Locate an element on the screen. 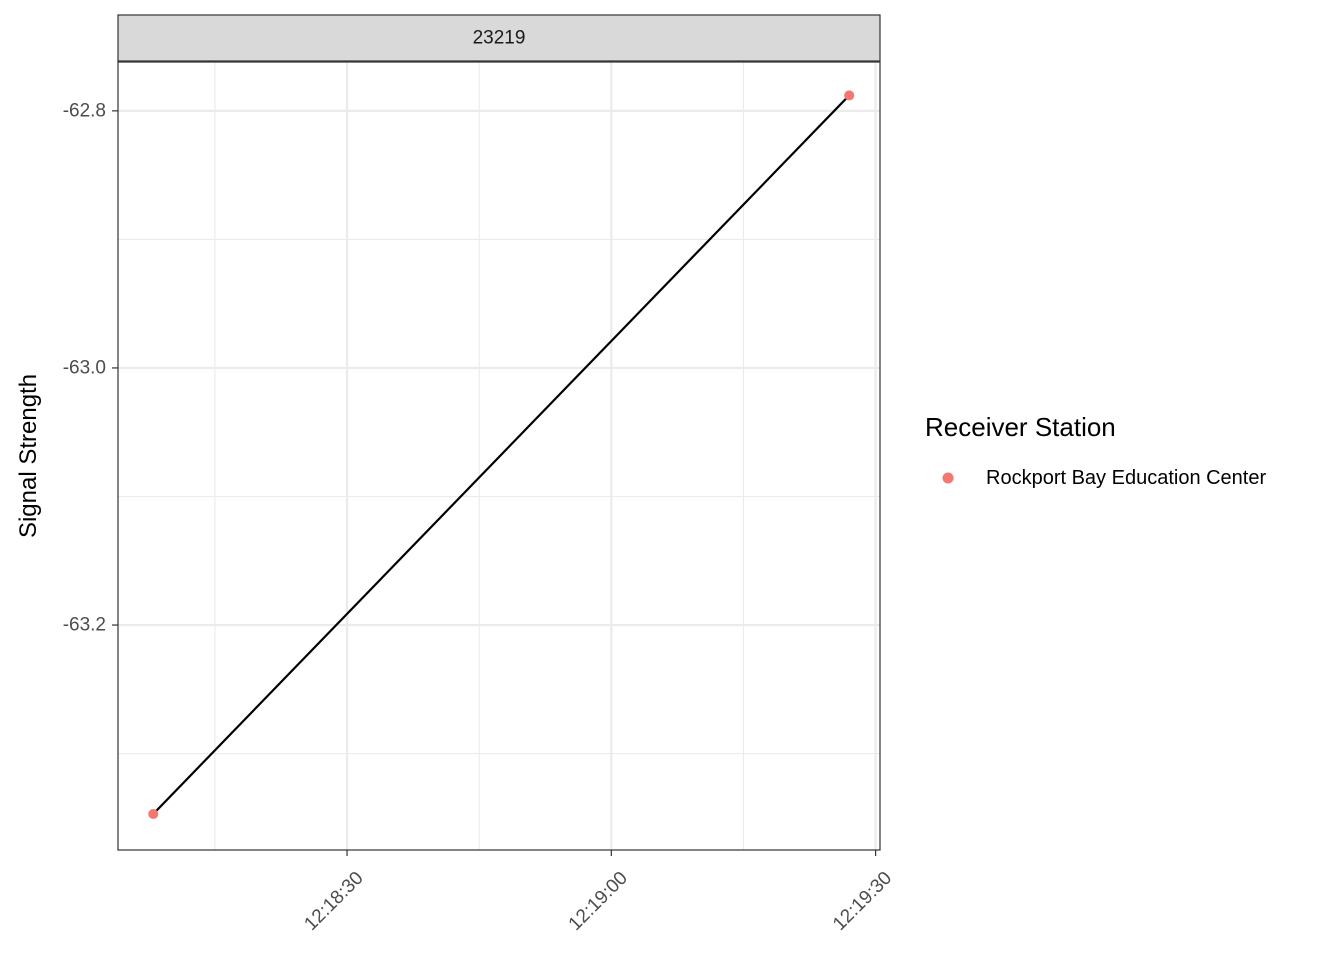 Image resolution: width=1344 pixels, height=960 pixels. facet-strip-label: 23219 is located at coordinates (499, 38).